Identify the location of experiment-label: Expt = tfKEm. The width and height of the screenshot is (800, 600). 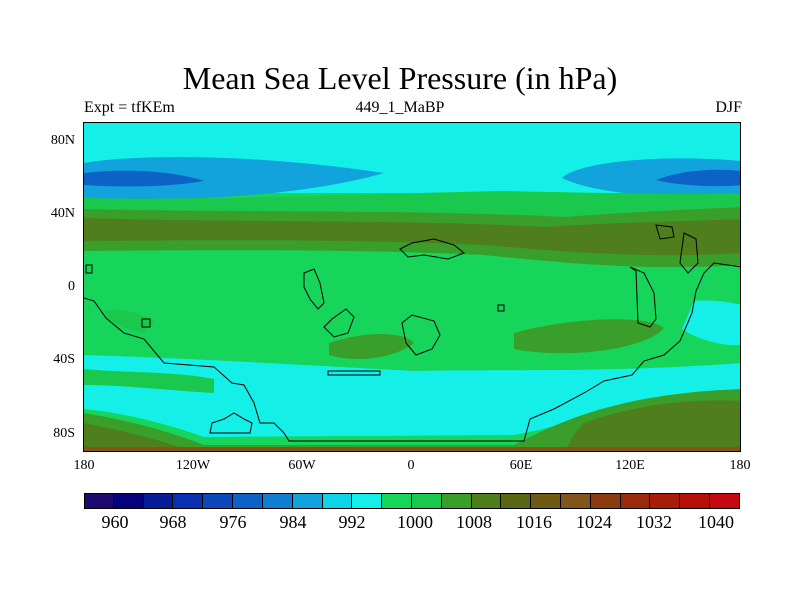
(129, 107).